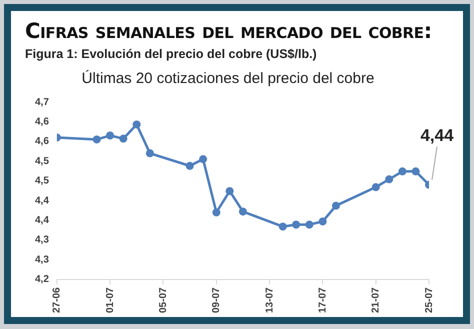 Image resolution: width=474 pixels, height=329 pixels. I want to click on x-tick-label: 17-07, so click(322, 299).